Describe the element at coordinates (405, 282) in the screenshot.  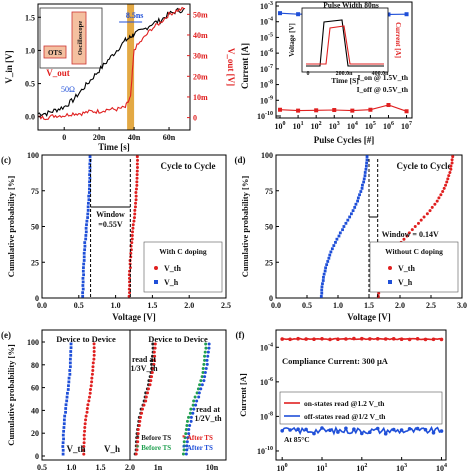
I see `legend-vh: V_h` at that location.